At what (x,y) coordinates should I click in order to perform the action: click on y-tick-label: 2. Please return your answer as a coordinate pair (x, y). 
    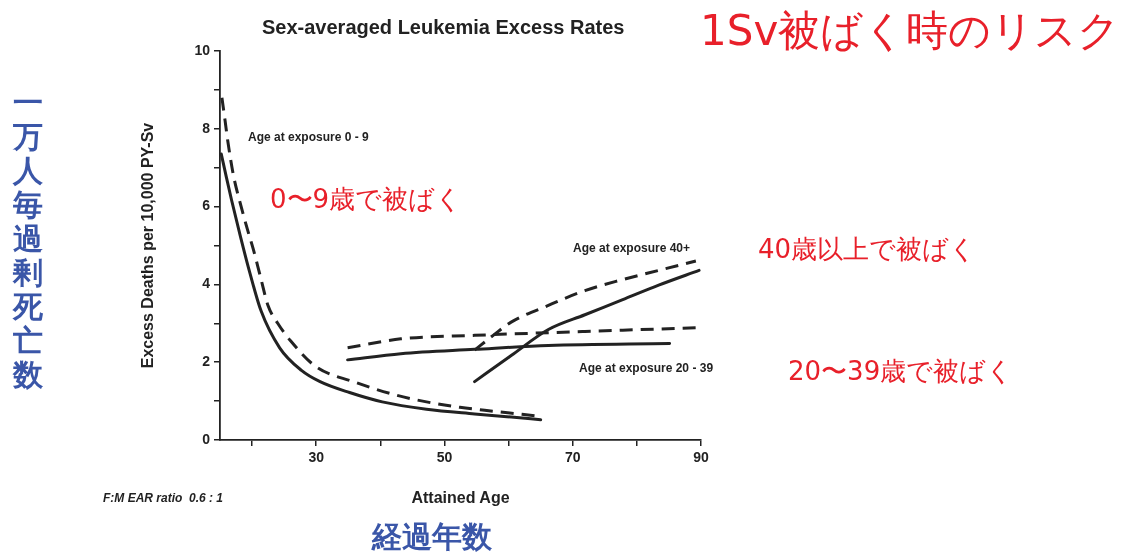
    Looking at the image, I should click on (206, 361).